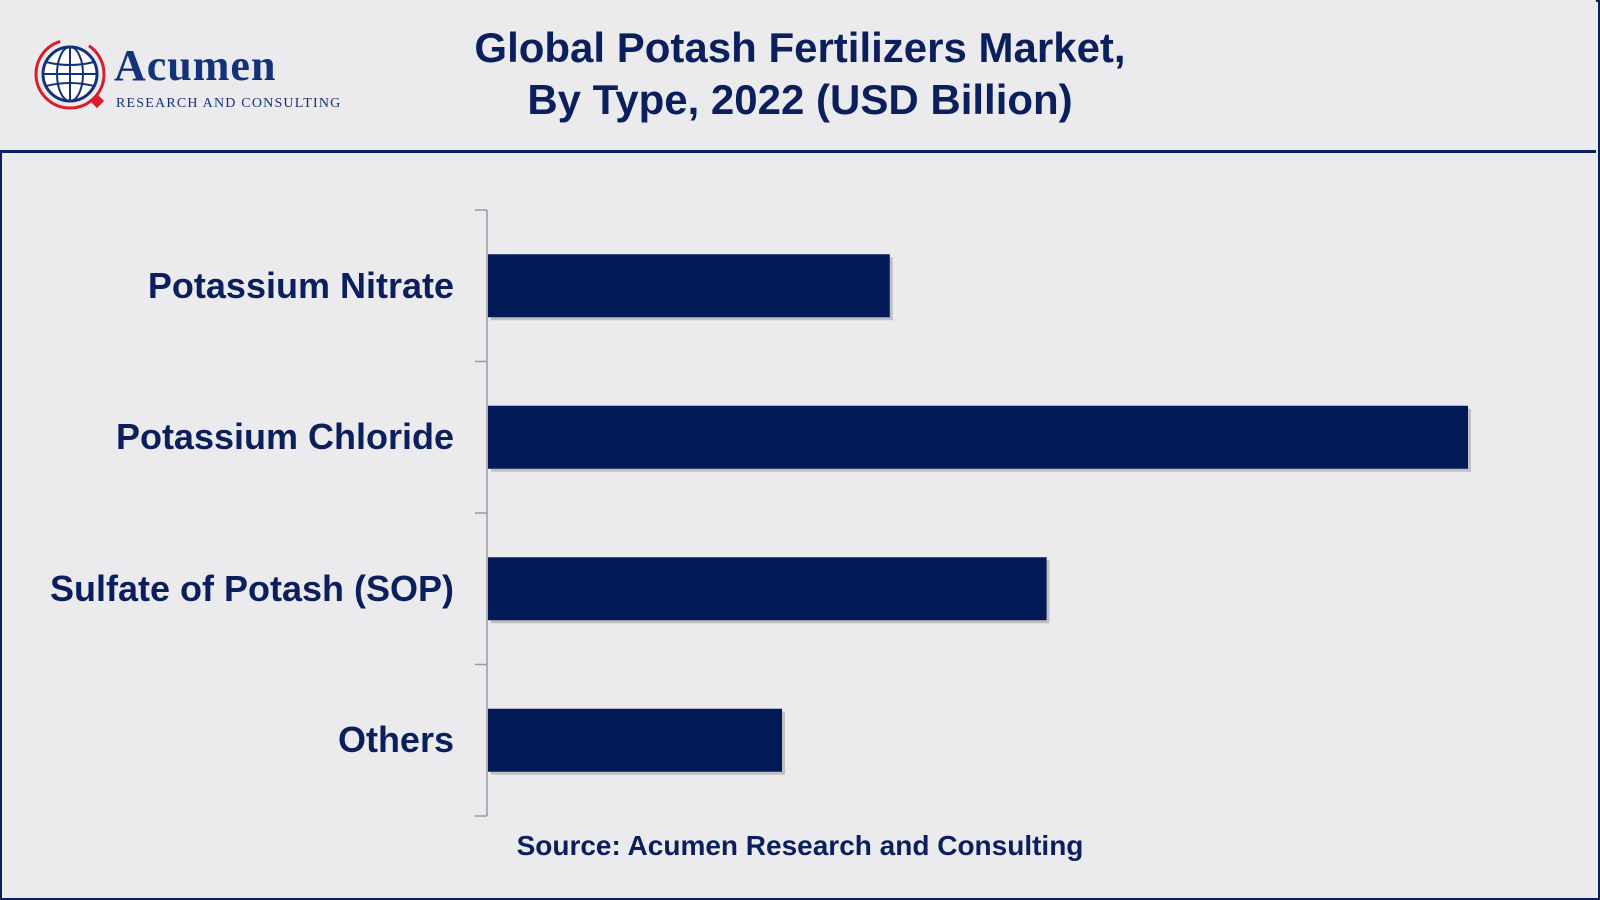 This screenshot has width=1600, height=900. What do you see at coordinates (395, 740) in the screenshot?
I see `category-label: Others` at bounding box center [395, 740].